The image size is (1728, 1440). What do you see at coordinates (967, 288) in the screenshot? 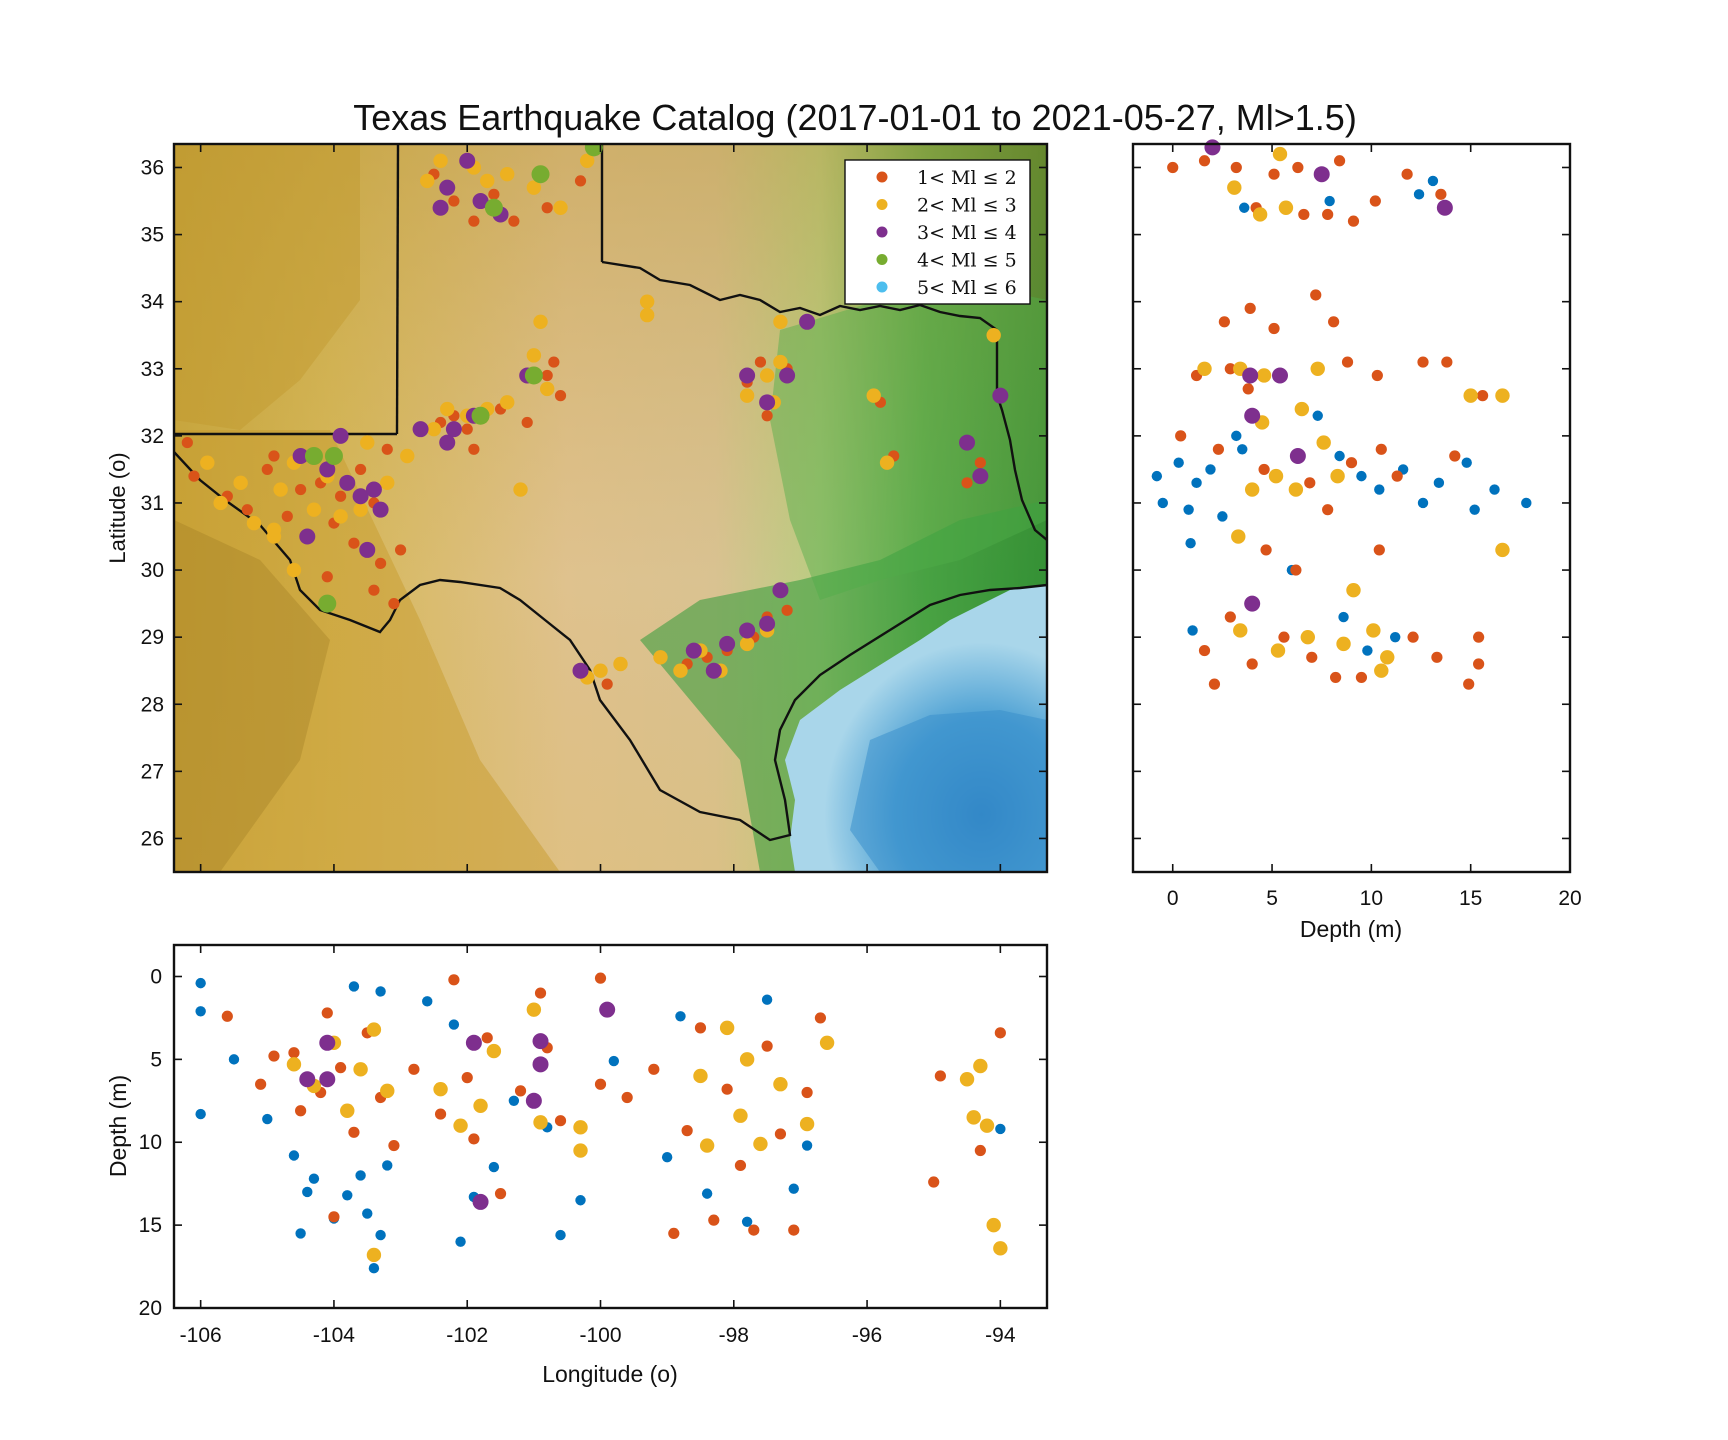
I see `legend-label-4: 5< Ml ≤ 6` at bounding box center [967, 288].